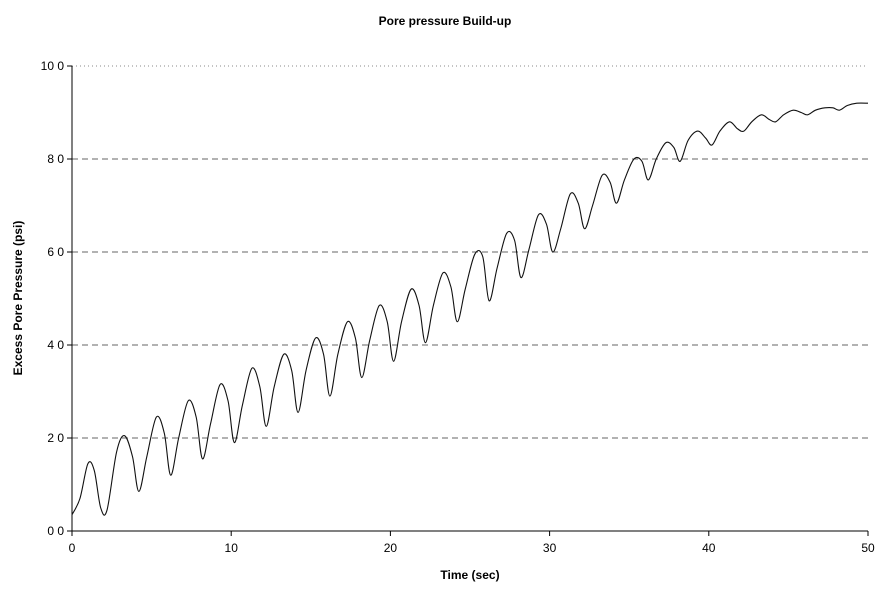 This screenshot has width=882, height=590. Describe the element at coordinates (55, 531) in the screenshot. I see `y-tick-label-0: 0 0` at that location.